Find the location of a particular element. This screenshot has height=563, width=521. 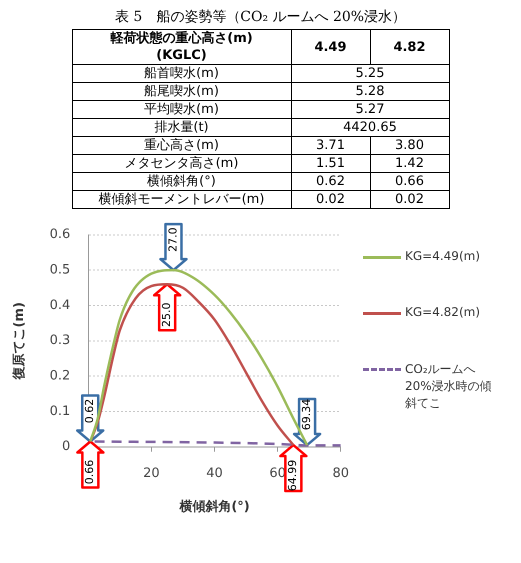

text: 3.71 is located at coordinates (330, 145).